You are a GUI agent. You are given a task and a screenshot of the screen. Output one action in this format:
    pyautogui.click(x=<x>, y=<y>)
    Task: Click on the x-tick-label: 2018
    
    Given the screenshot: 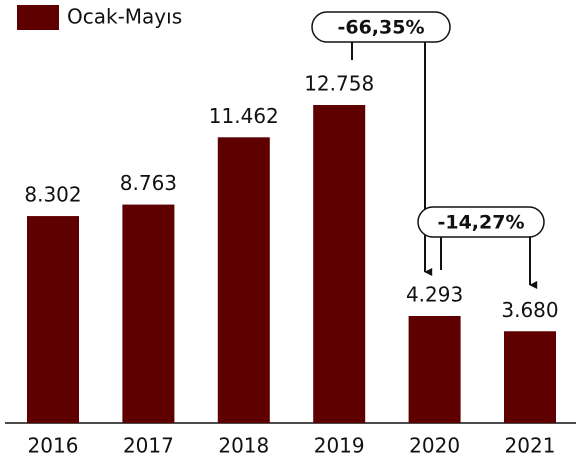 What is the action you would take?
    pyautogui.click(x=243, y=446)
    